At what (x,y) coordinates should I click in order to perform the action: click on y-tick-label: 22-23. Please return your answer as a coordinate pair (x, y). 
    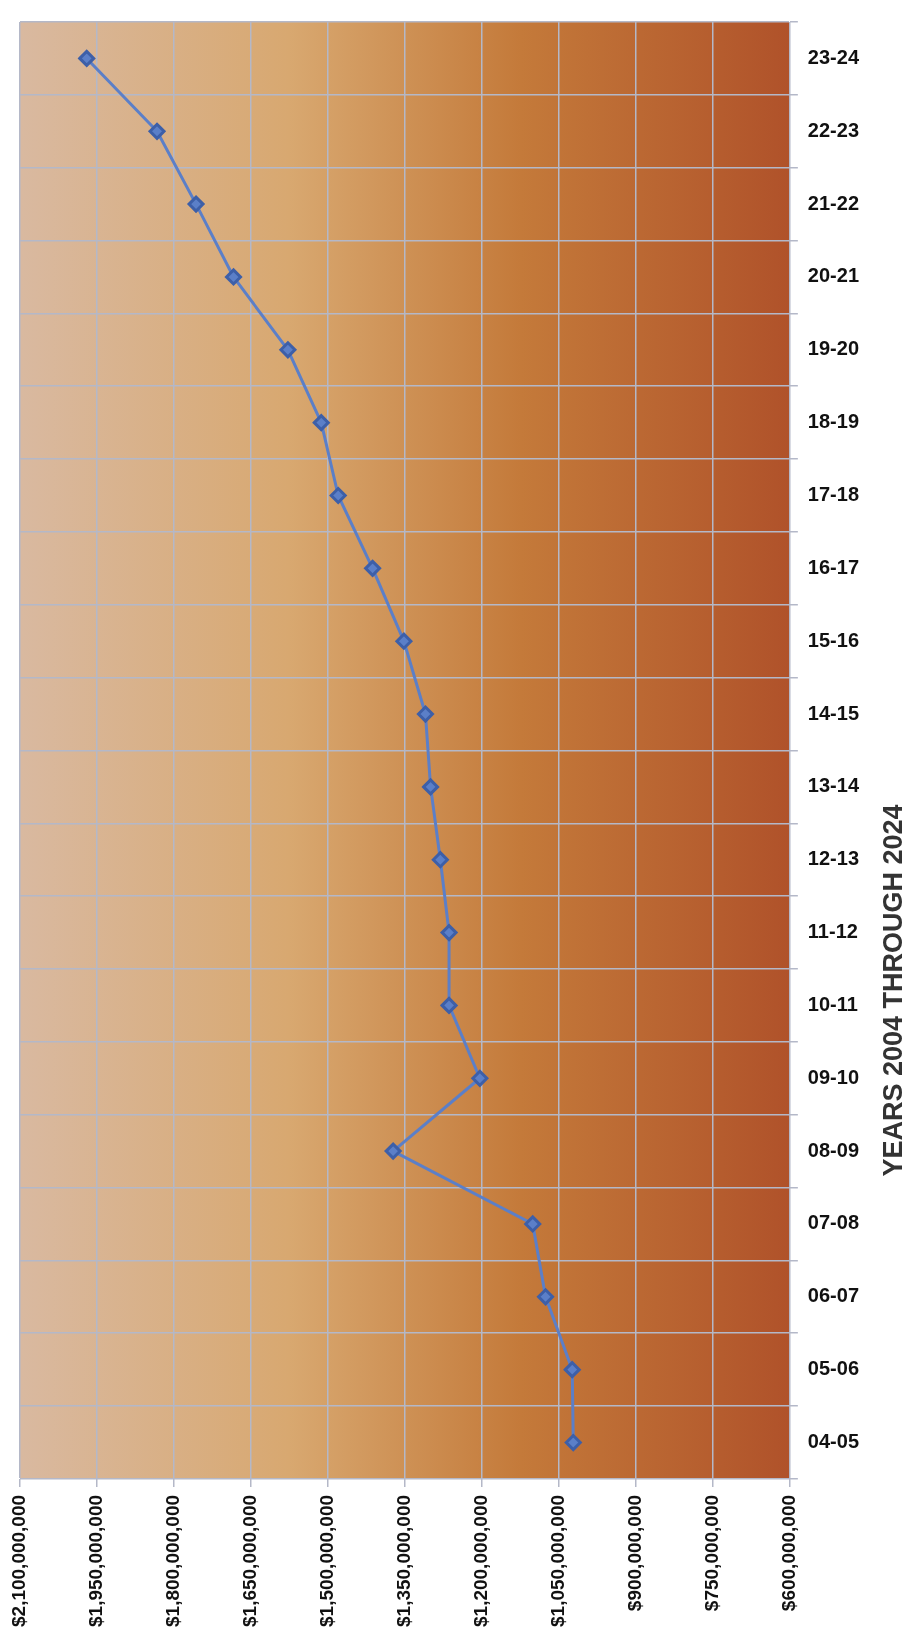
    Looking at the image, I should click on (833, 129).